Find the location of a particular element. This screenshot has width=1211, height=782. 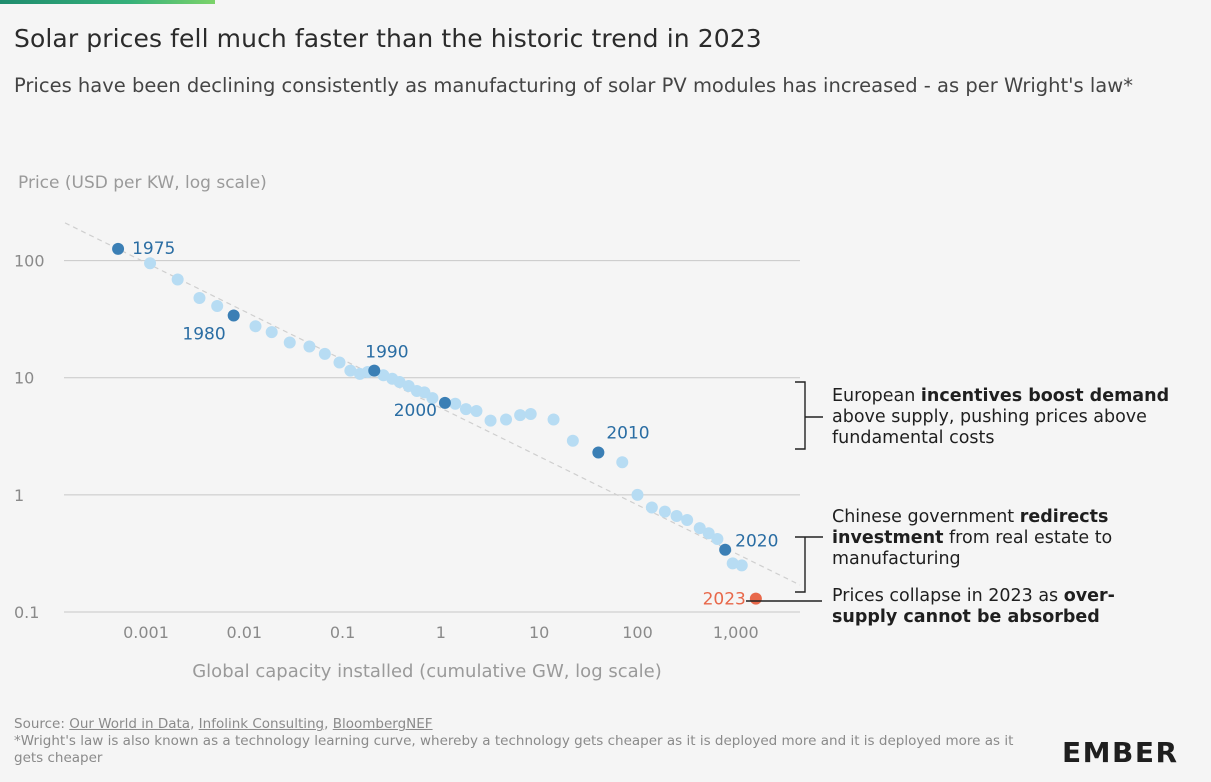

annotation-text: European is located at coordinates (876, 396).